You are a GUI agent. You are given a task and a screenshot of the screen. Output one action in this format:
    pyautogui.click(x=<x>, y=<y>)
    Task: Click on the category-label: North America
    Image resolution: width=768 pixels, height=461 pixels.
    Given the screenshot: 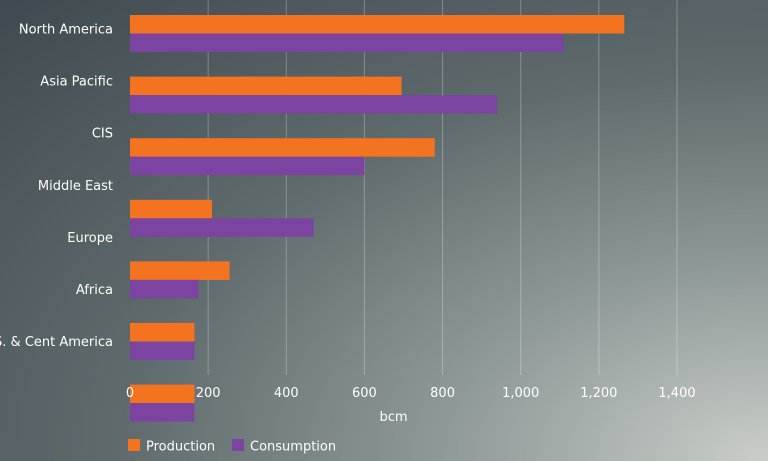 What is the action you would take?
    pyautogui.click(x=66, y=30)
    